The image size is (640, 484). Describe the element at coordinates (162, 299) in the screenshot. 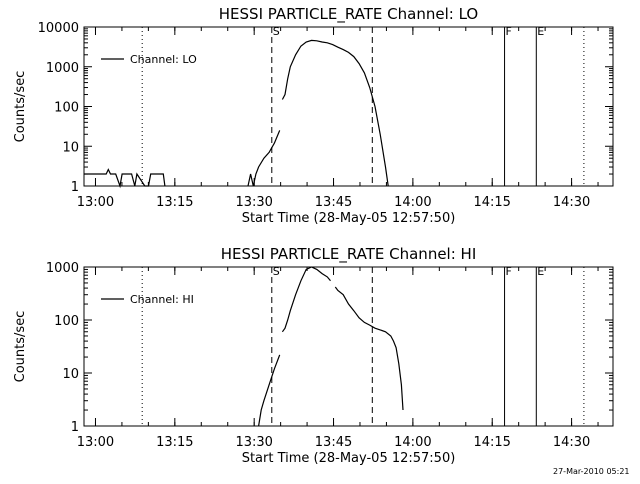

I see `legend-label: Channel: HI` at that location.